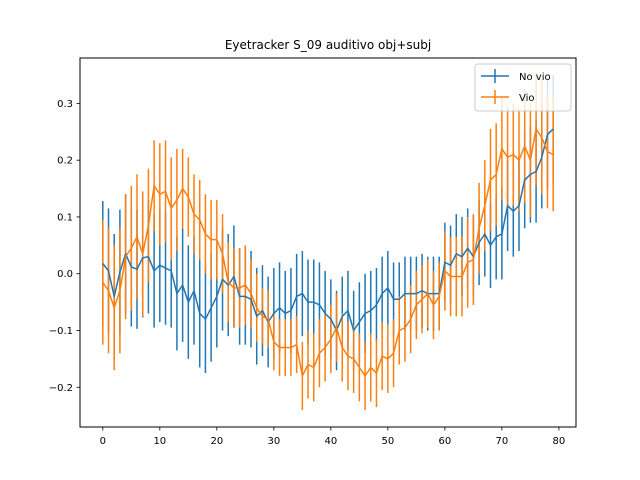 This screenshot has height=480, width=640. What do you see at coordinates (273, 441) in the screenshot?
I see `x-tick-label: 30` at bounding box center [273, 441].